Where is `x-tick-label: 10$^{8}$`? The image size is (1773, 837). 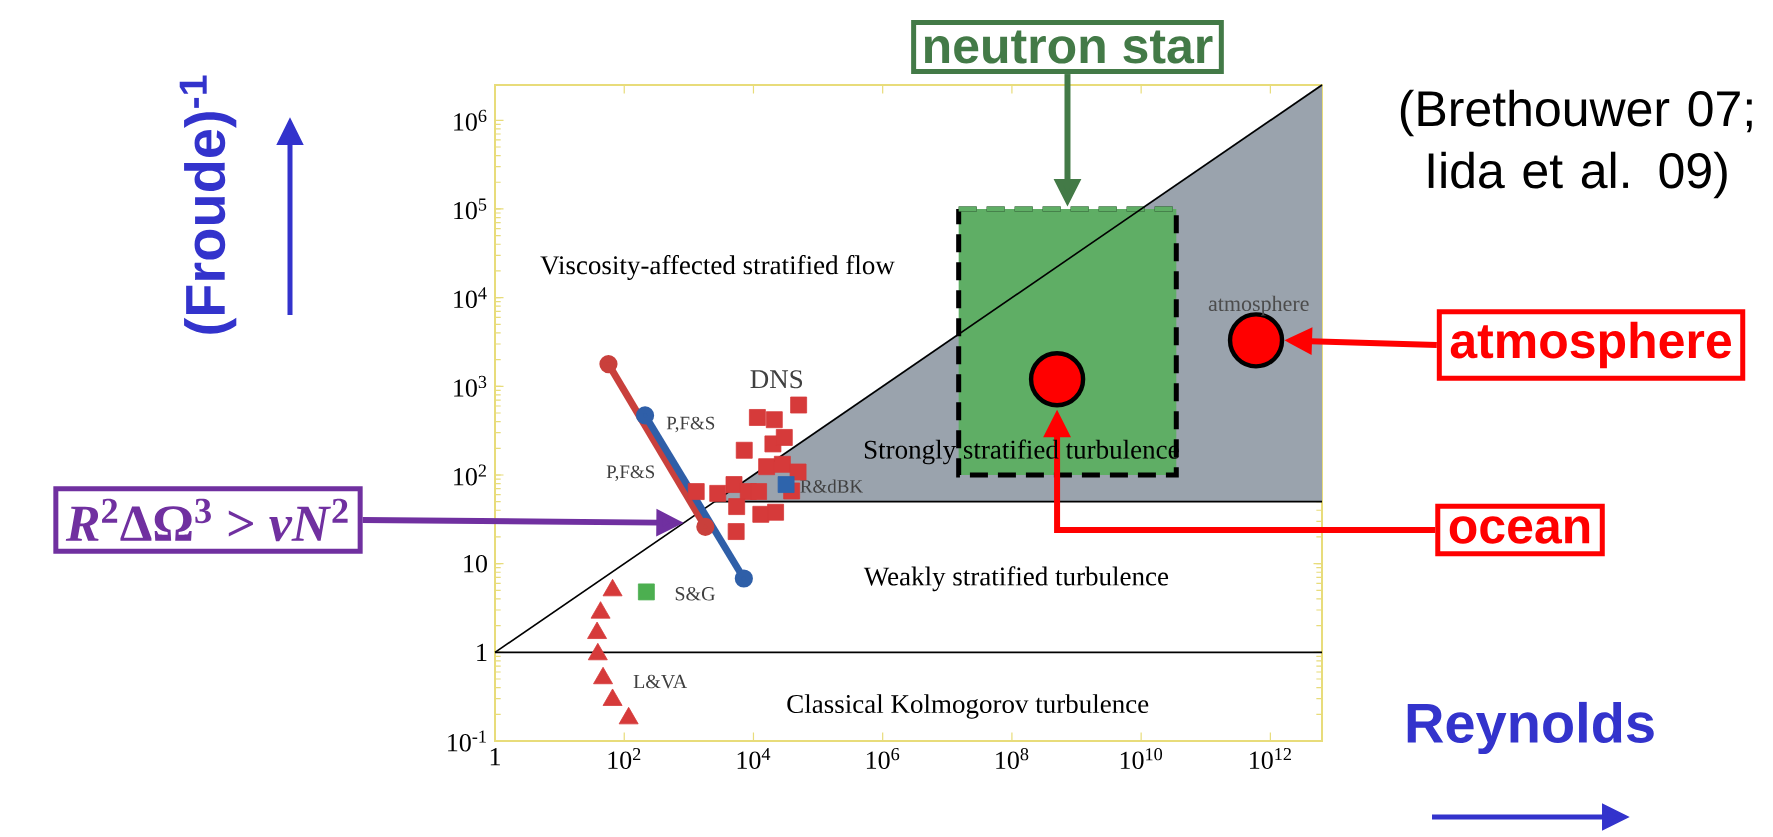
x-tick-label: 10$^{8}$ is located at coordinates (1012, 759).